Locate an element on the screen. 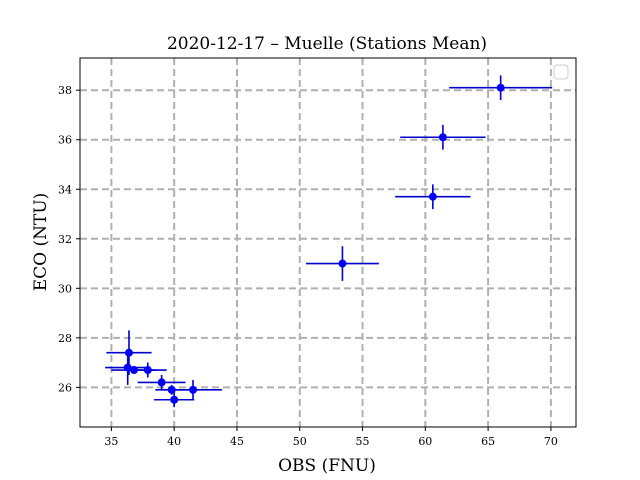  y-tick-label: 34 is located at coordinates (65, 189).